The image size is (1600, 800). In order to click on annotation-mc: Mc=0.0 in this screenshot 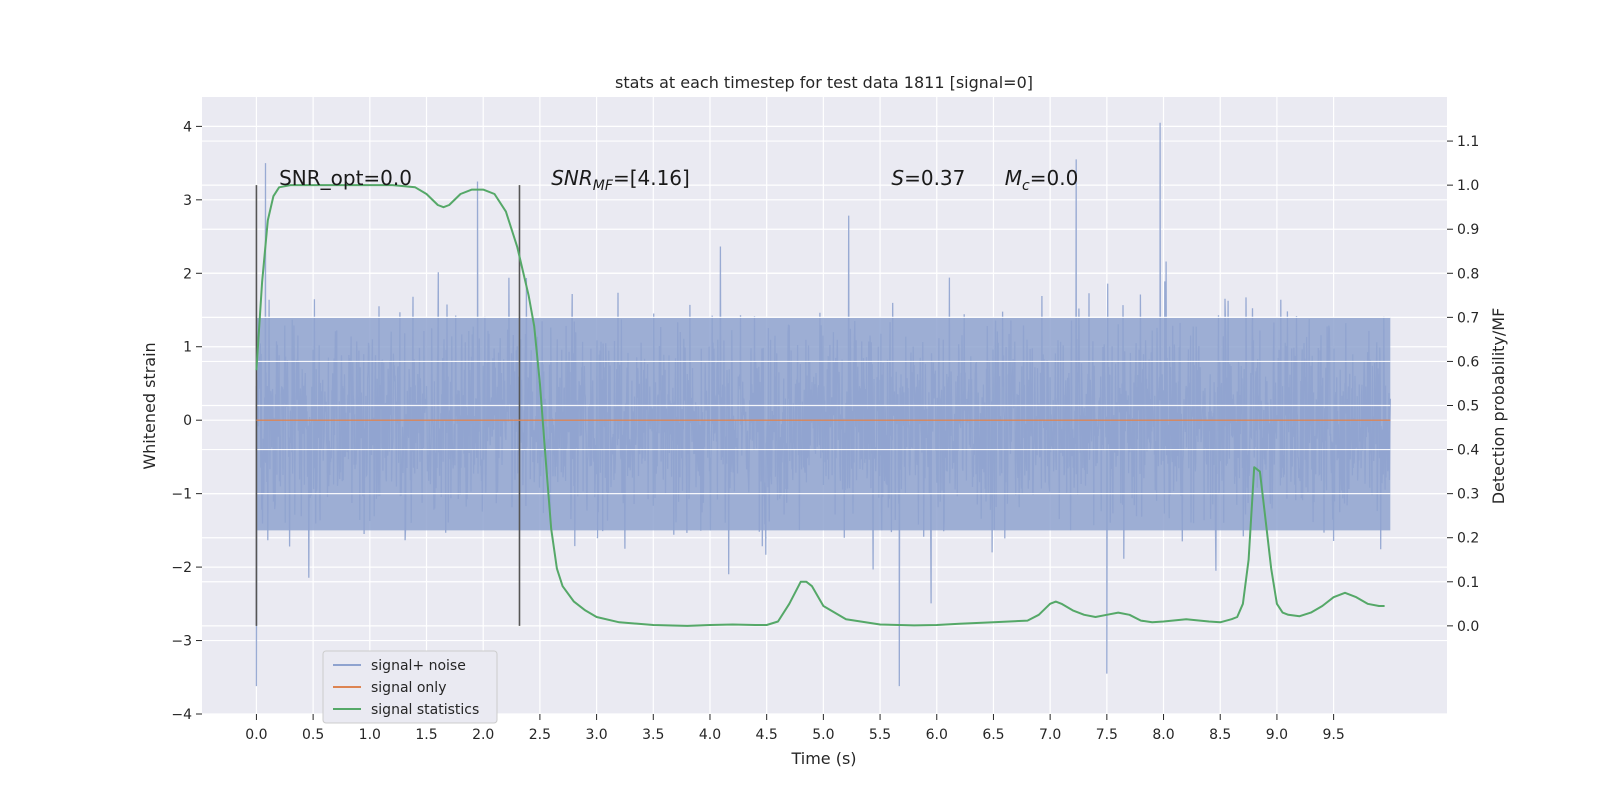, I will do `click(1042, 180)`.